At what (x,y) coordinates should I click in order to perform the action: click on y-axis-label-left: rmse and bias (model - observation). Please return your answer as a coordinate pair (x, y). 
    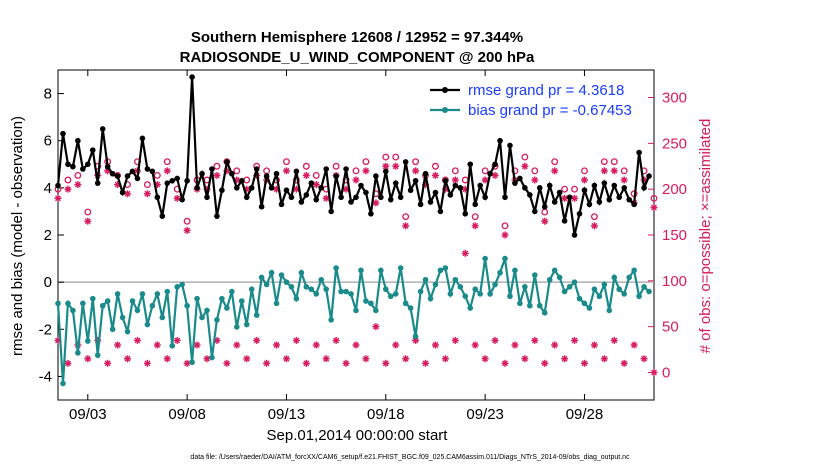
    Looking at the image, I should click on (17, 236).